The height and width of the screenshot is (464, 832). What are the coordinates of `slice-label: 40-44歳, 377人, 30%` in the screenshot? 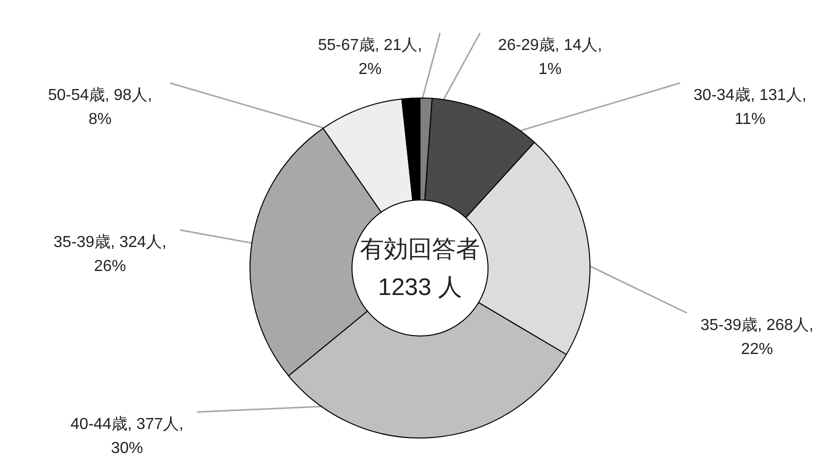 It's located at (127, 436).